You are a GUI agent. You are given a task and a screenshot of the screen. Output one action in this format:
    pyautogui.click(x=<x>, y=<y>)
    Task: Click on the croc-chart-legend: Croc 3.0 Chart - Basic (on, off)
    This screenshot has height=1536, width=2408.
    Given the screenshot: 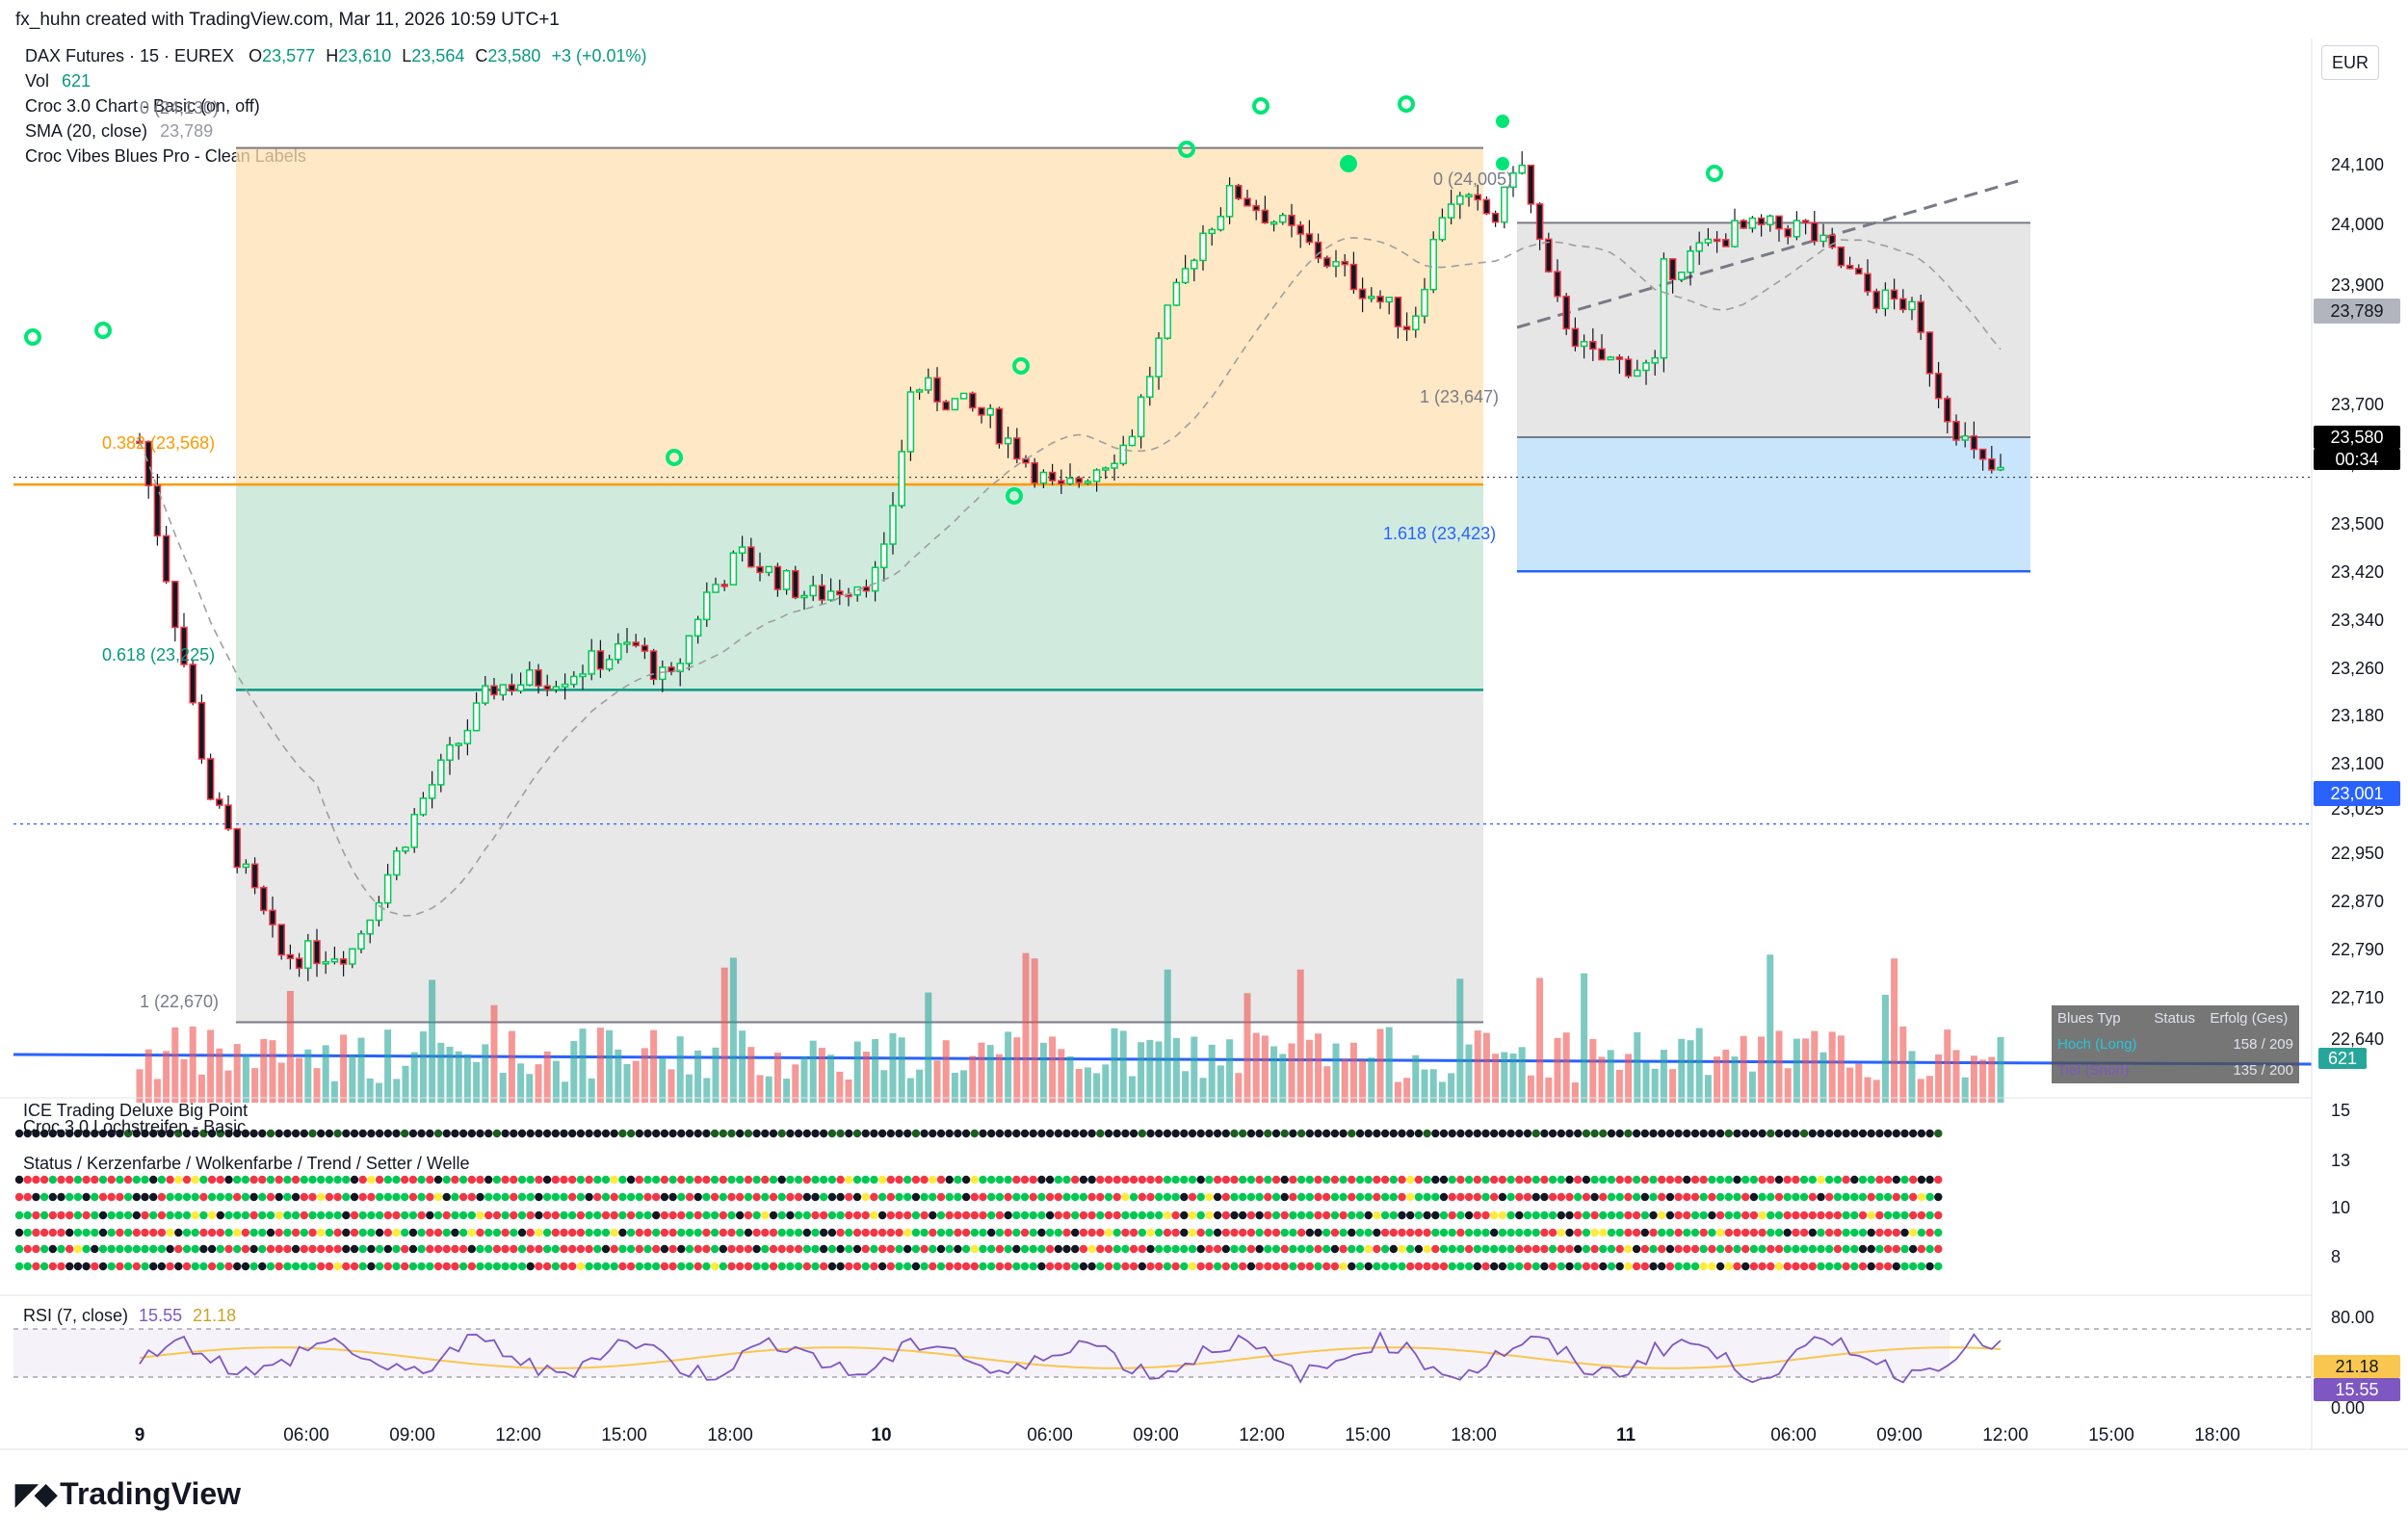 What is the action you would take?
    pyautogui.click(x=142, y=106)
    